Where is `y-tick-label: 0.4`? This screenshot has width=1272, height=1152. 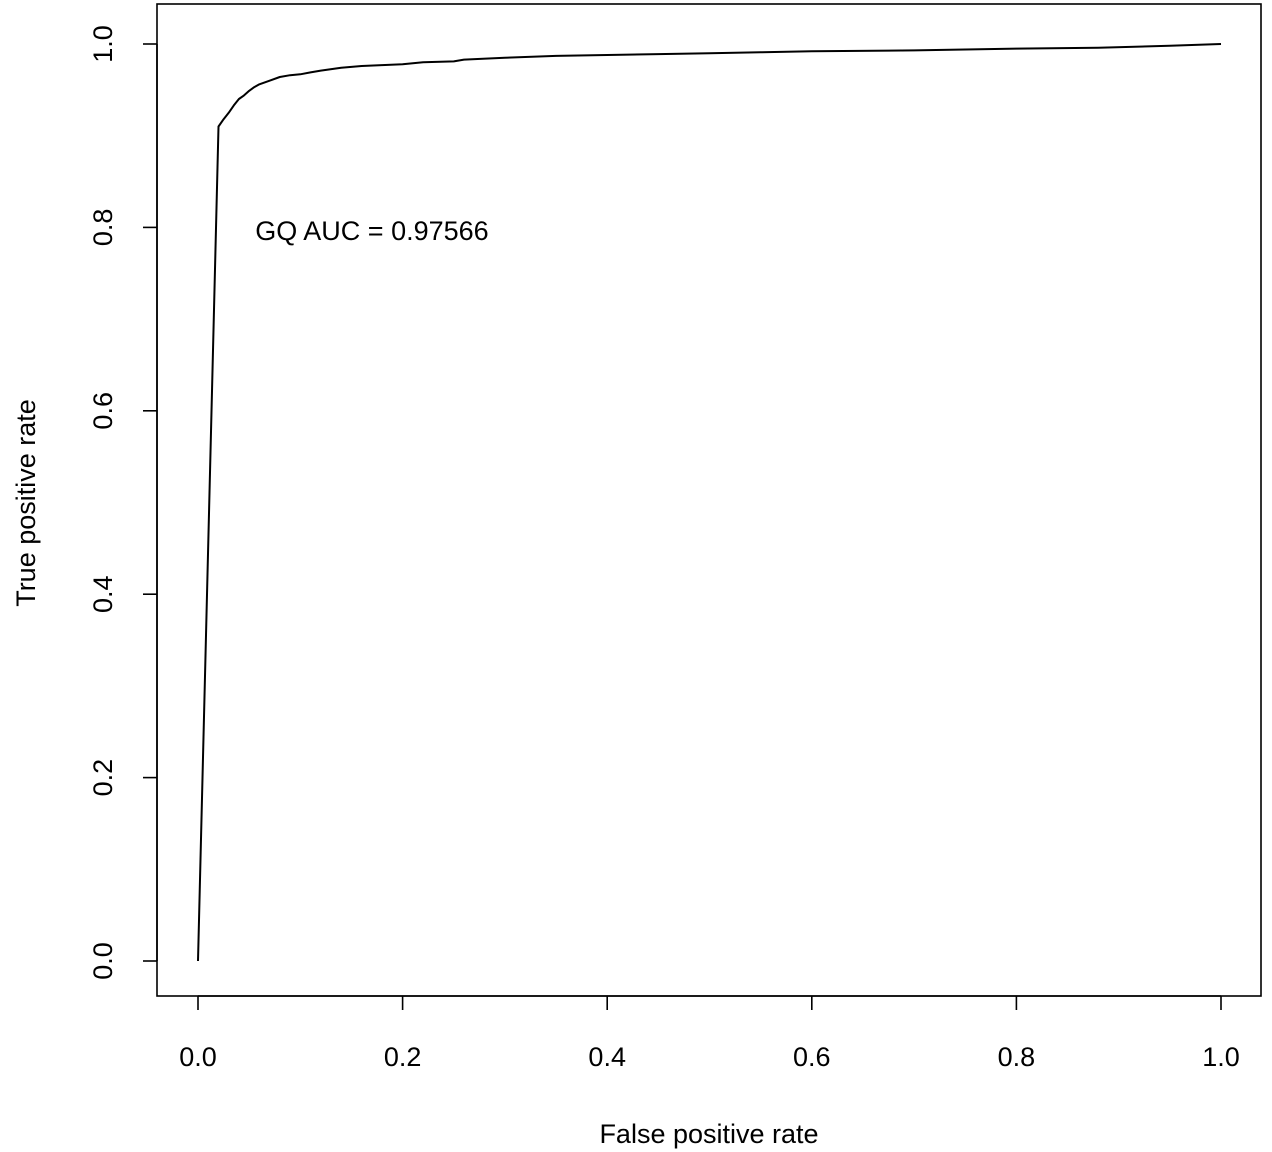 y-tick-label: 0.4 is located at coordinates (103, 594).